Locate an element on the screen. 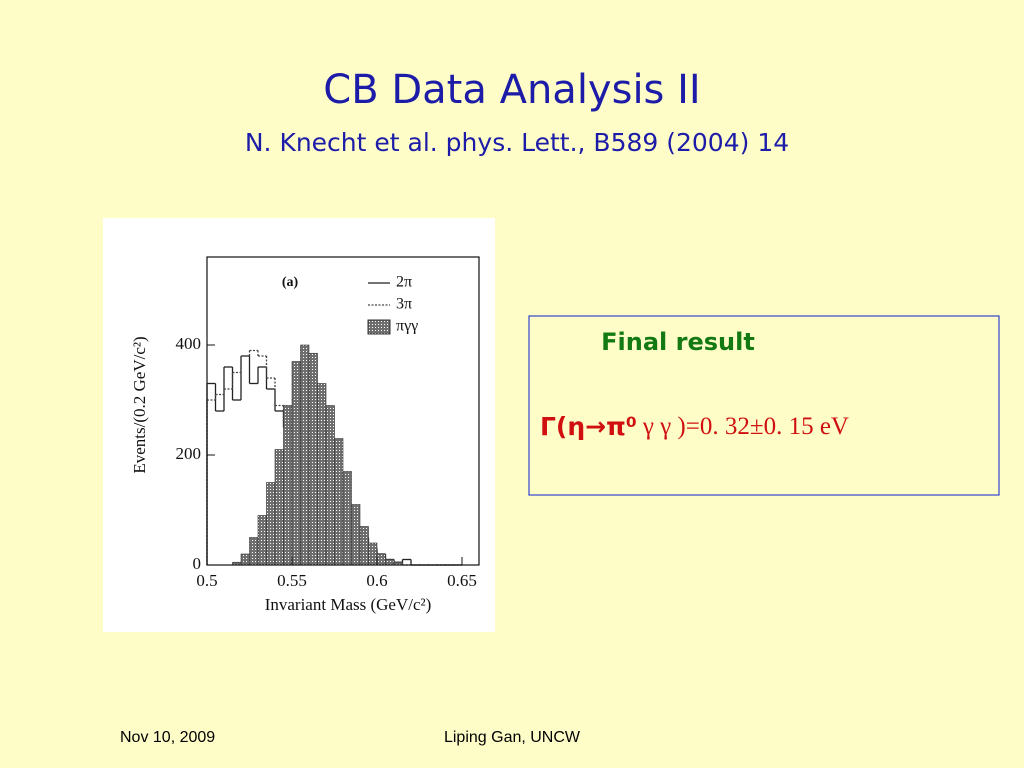  x-axis-label: Invariant Mass (GeV/c²) is located at coordinates (348, 604).